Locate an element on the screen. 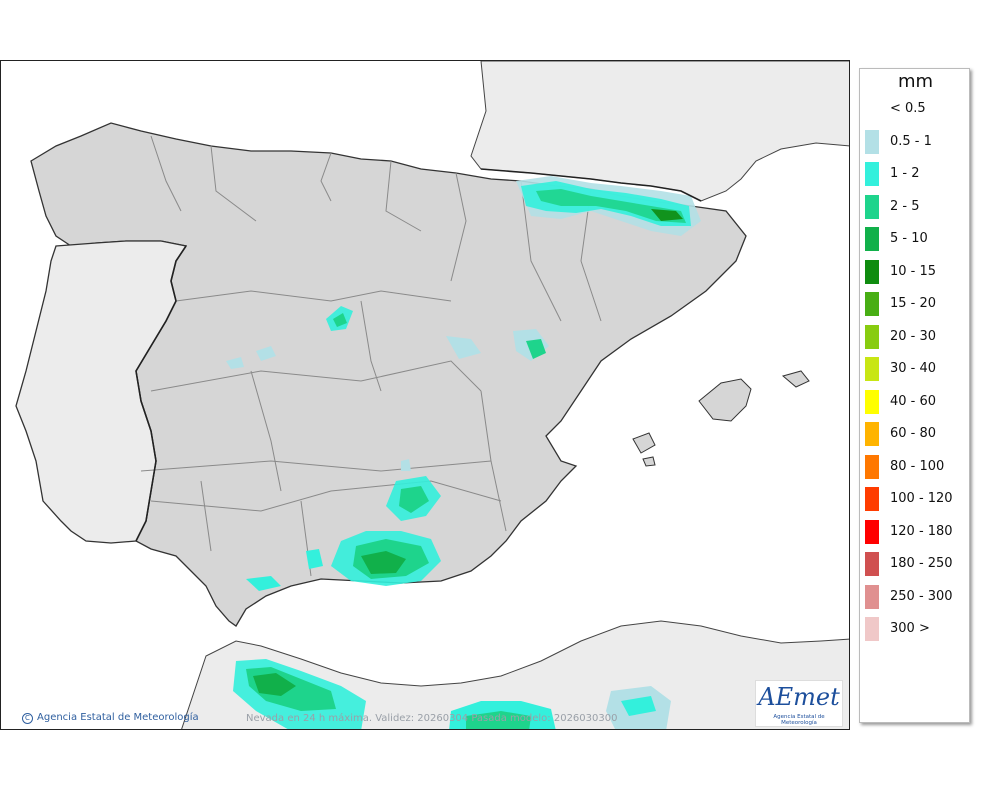  legend-label: 15 - 20 is located at coordinates (913, 303).